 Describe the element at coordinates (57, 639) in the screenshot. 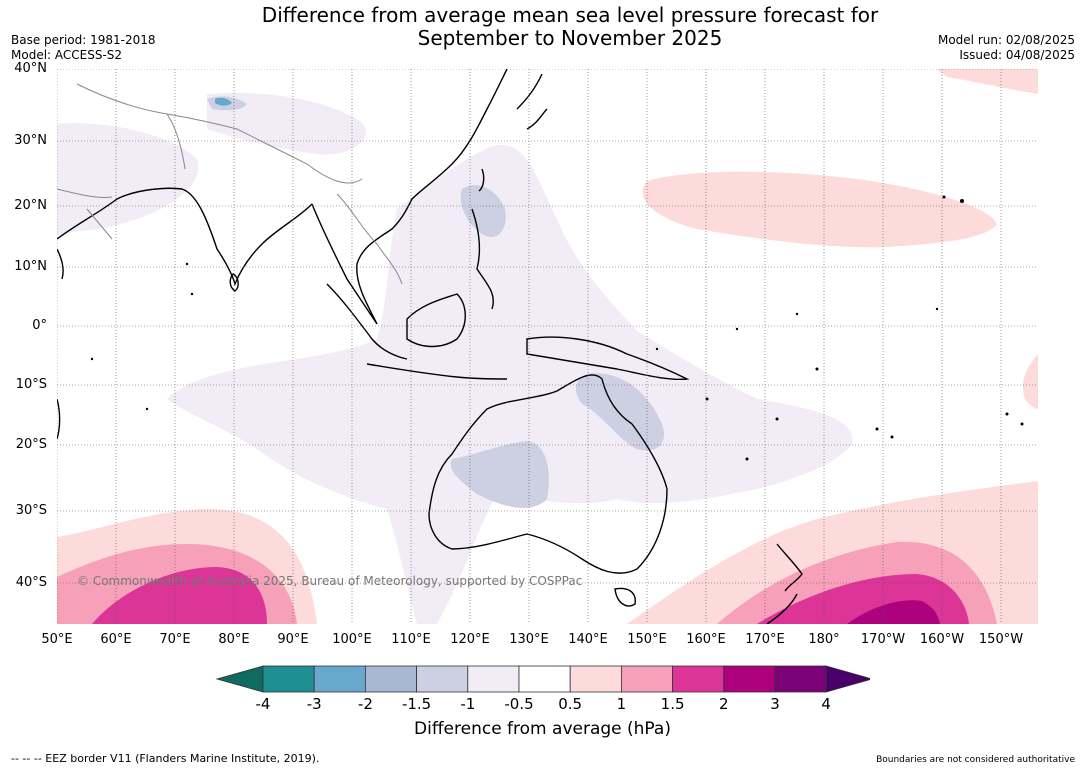

I see `longitude-label: 50°E` at that location.